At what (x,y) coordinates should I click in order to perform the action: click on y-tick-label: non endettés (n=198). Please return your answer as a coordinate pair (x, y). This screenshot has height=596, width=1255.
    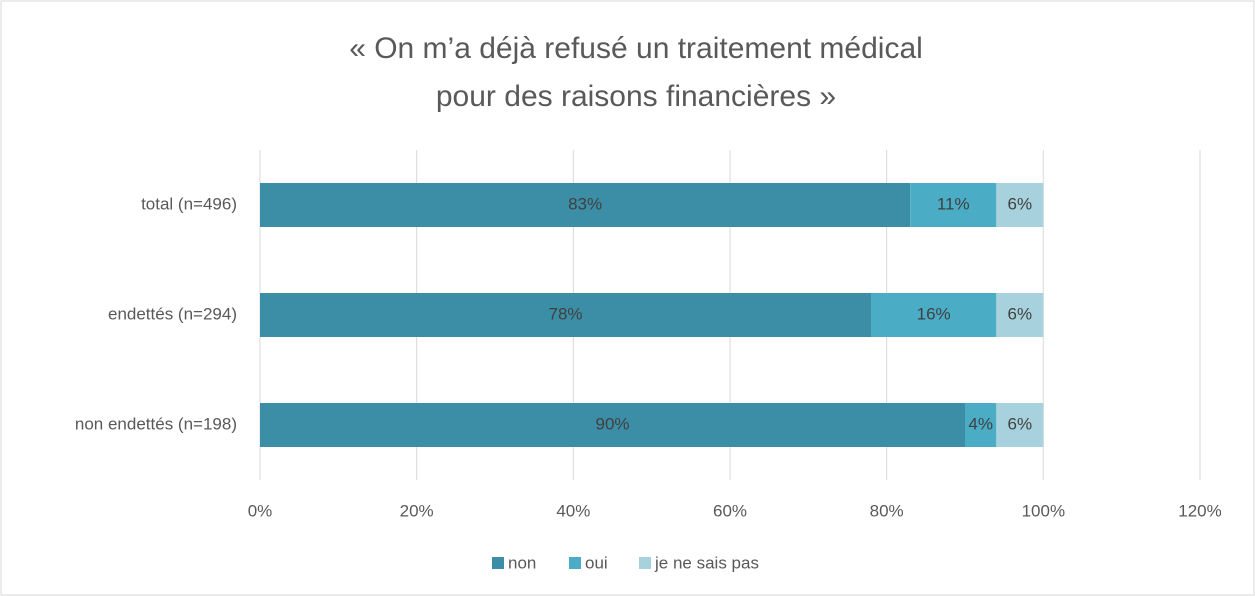
    Looking at the image, I should click on (156, 423).